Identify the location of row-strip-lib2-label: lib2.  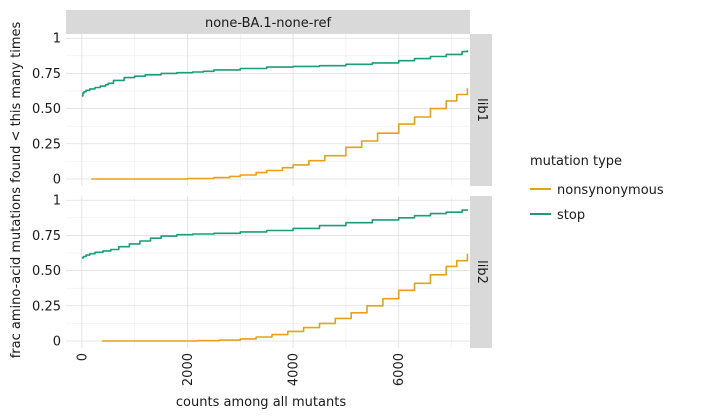
(481, 272).